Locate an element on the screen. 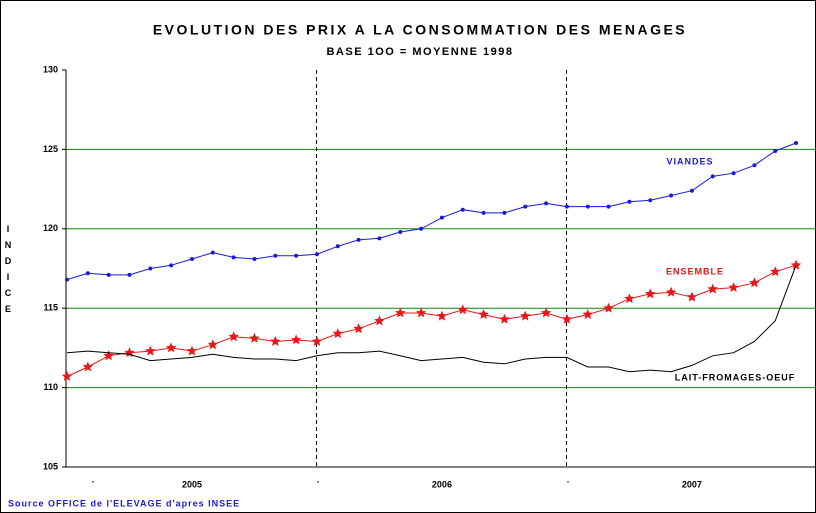 The height and width of the screenshot is (513, 816). series-label: ENSEMBLE is located at coordinates (695, 271).